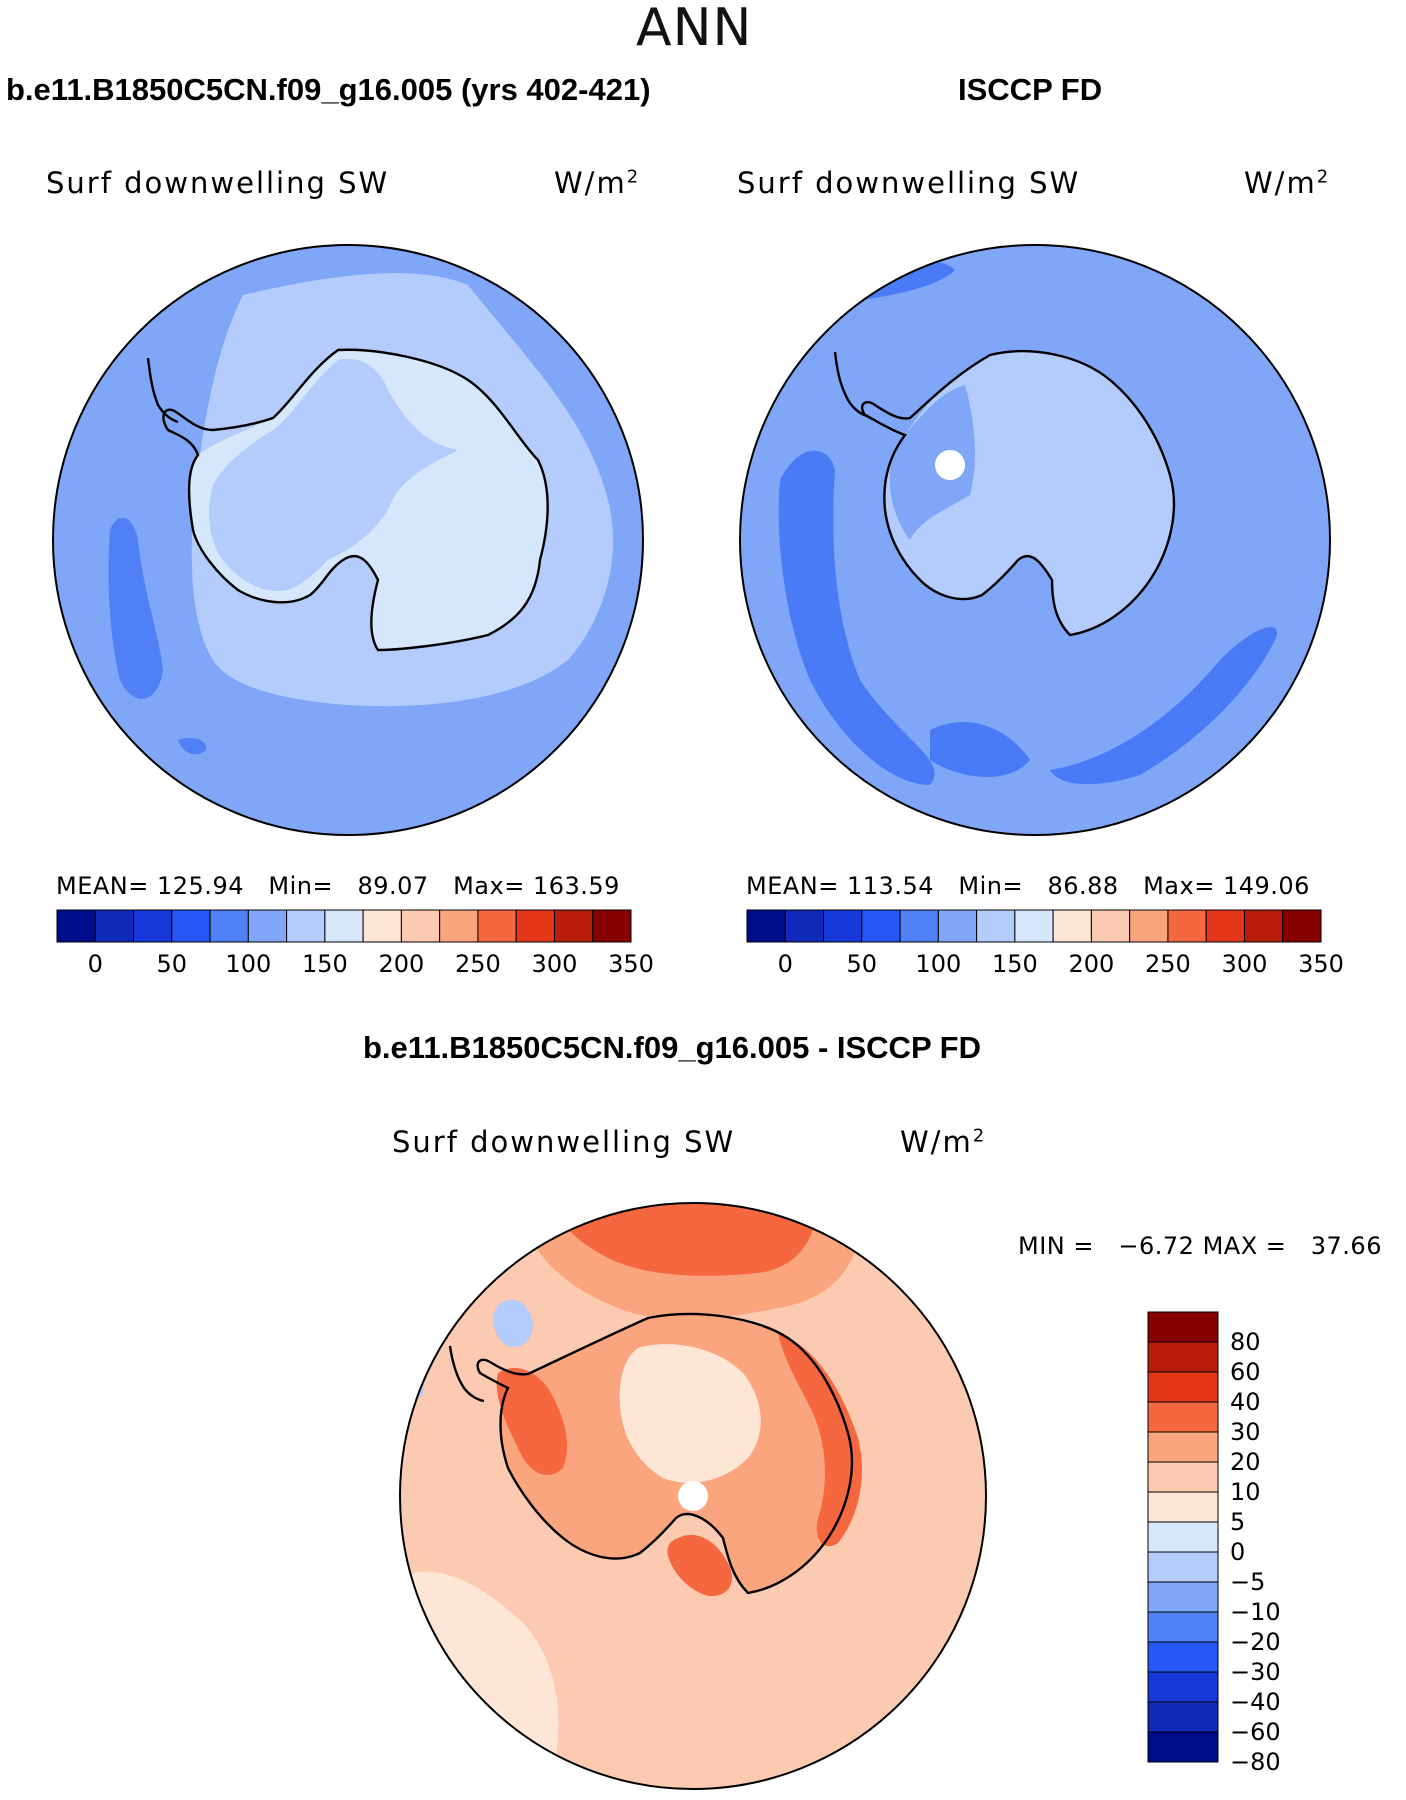  What do you see at coordinates (218, 183) in the screenshot?
I see `model-variable-label: Surf downwelling SW` at bounding box center [218, 183].